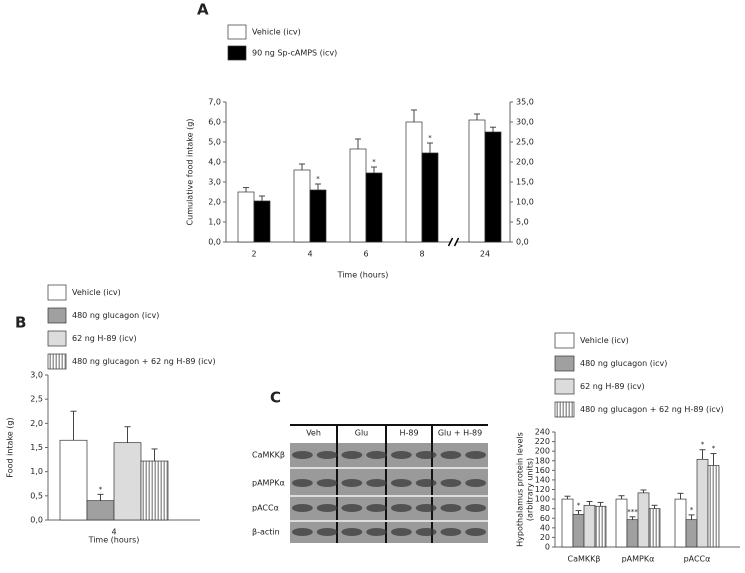  I want to click on axis-break, so click(456, 242).